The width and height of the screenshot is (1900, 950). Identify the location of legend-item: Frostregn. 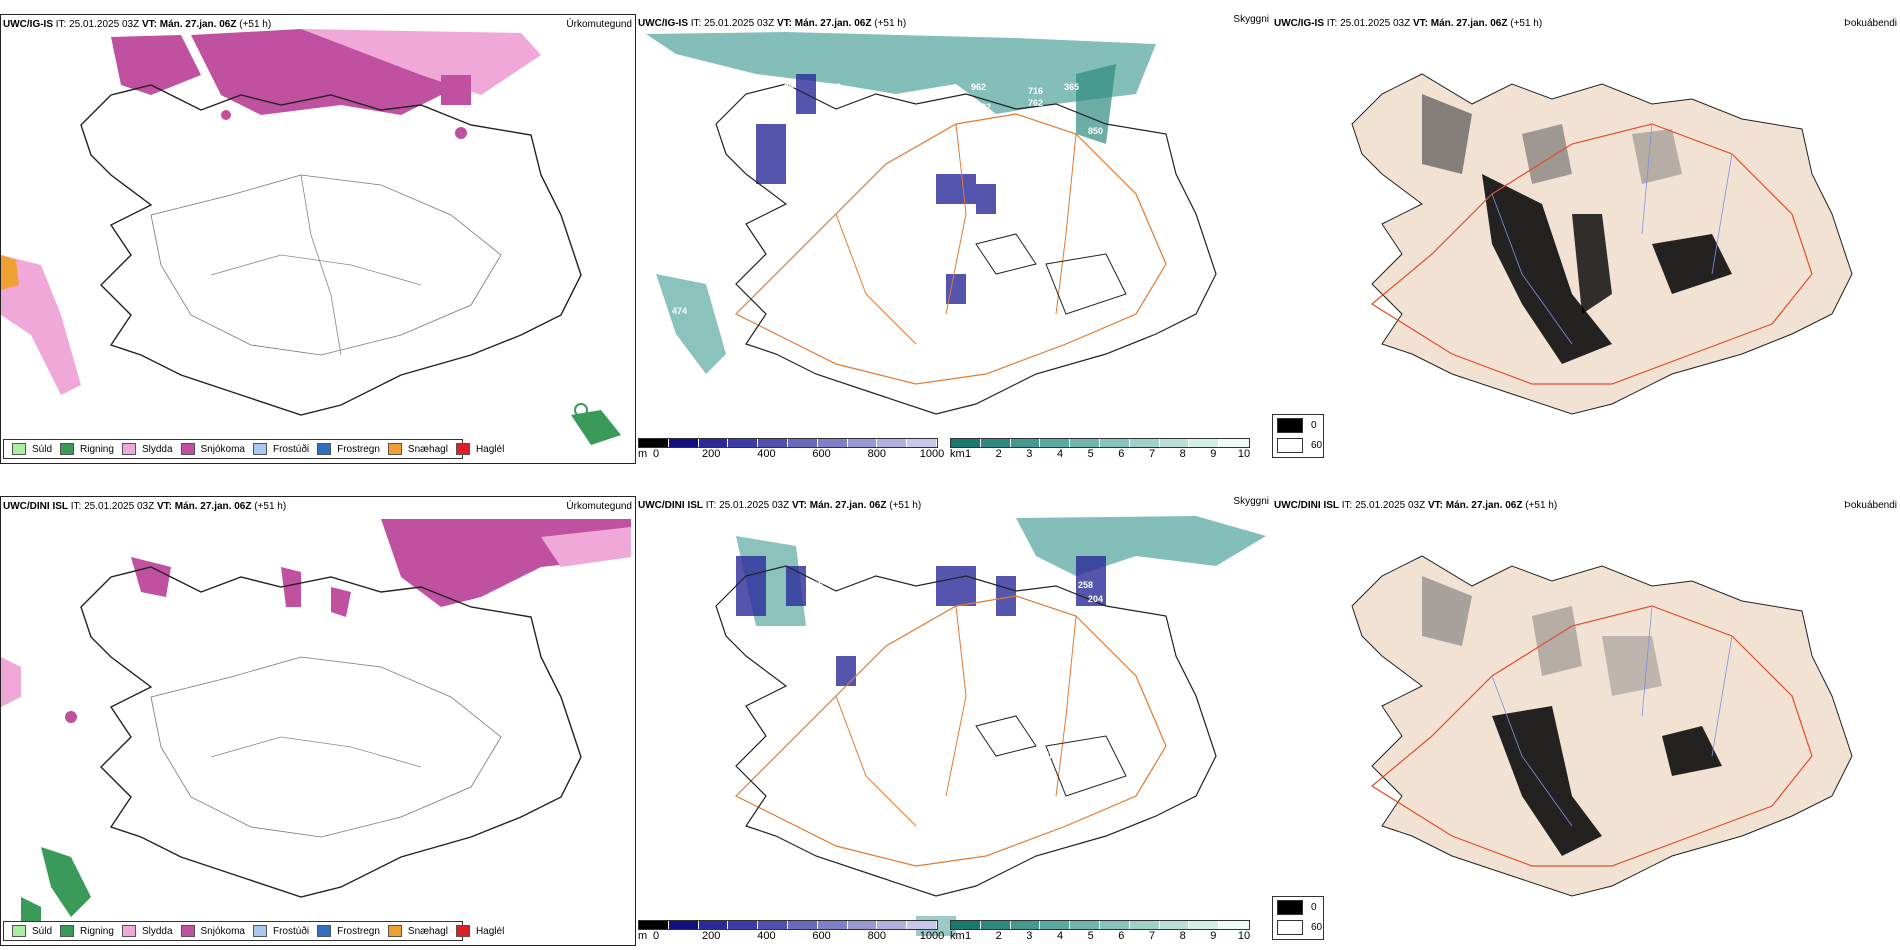
(348, 449).